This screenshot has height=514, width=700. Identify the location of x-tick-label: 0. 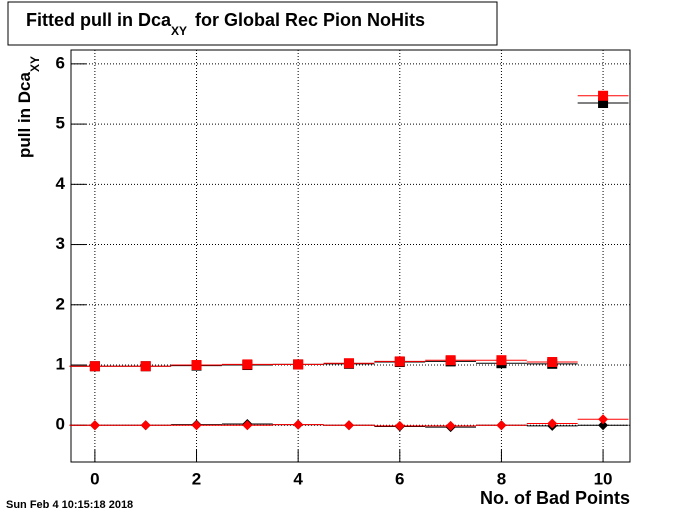
(94, 478).